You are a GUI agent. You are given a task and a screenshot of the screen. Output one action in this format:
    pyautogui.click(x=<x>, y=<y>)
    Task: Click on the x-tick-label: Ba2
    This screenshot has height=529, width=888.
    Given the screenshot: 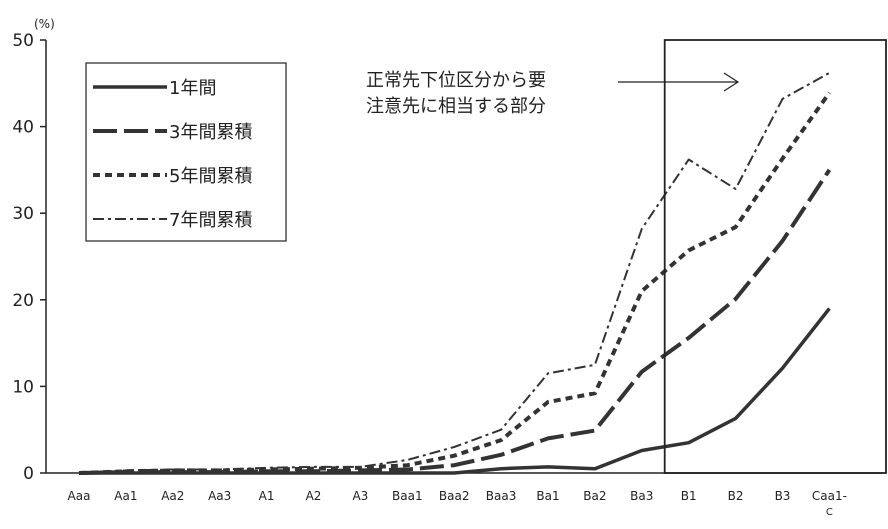 What is the action you would take?
    pyautogui.click(x=594, y=496)
    